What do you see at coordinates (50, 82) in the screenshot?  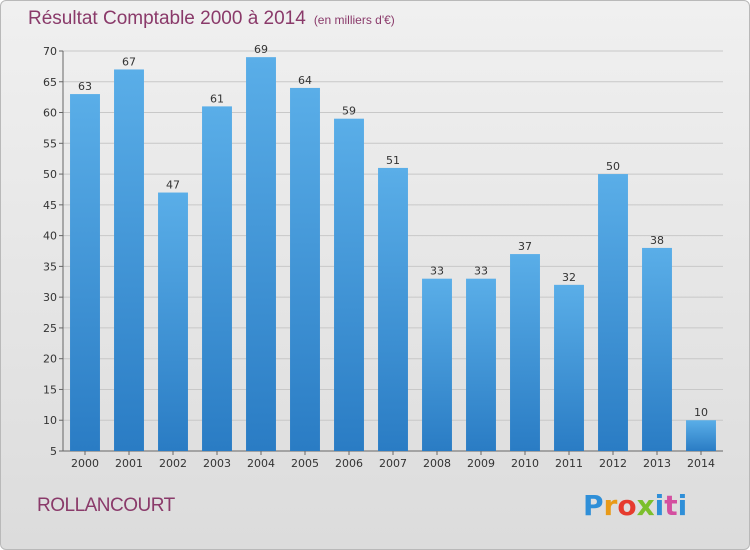 I see `y-tick-label: 65` at bounding box center [50, 82].